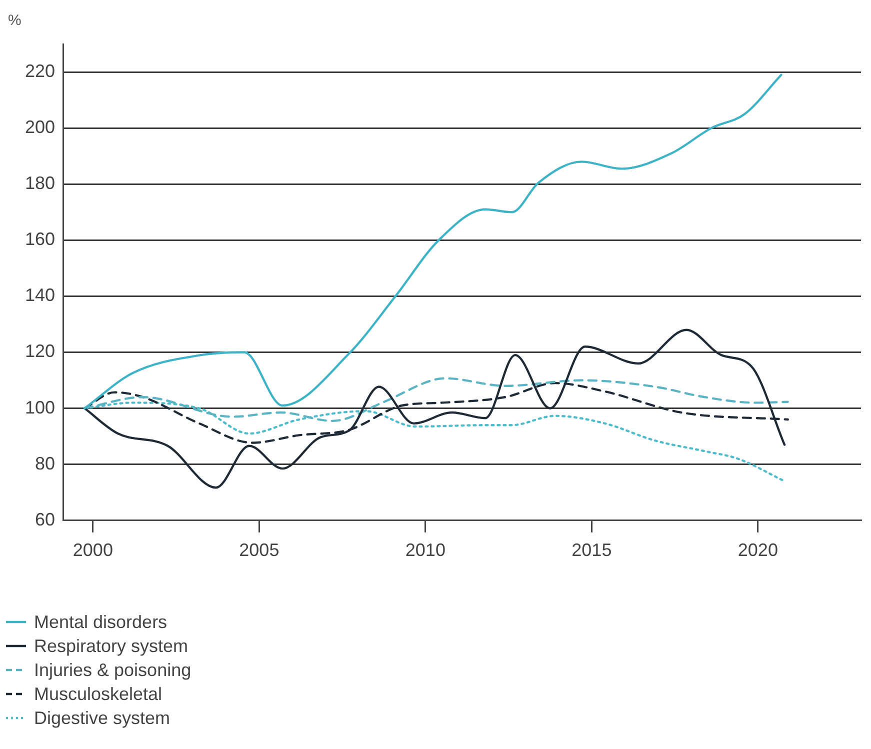 The height and width of the screenshot is (749, 871). What do you see at coordinates (39, 239) in the screenshot?
I see `y-tick-label: 160` at bounding box center [39, 239].